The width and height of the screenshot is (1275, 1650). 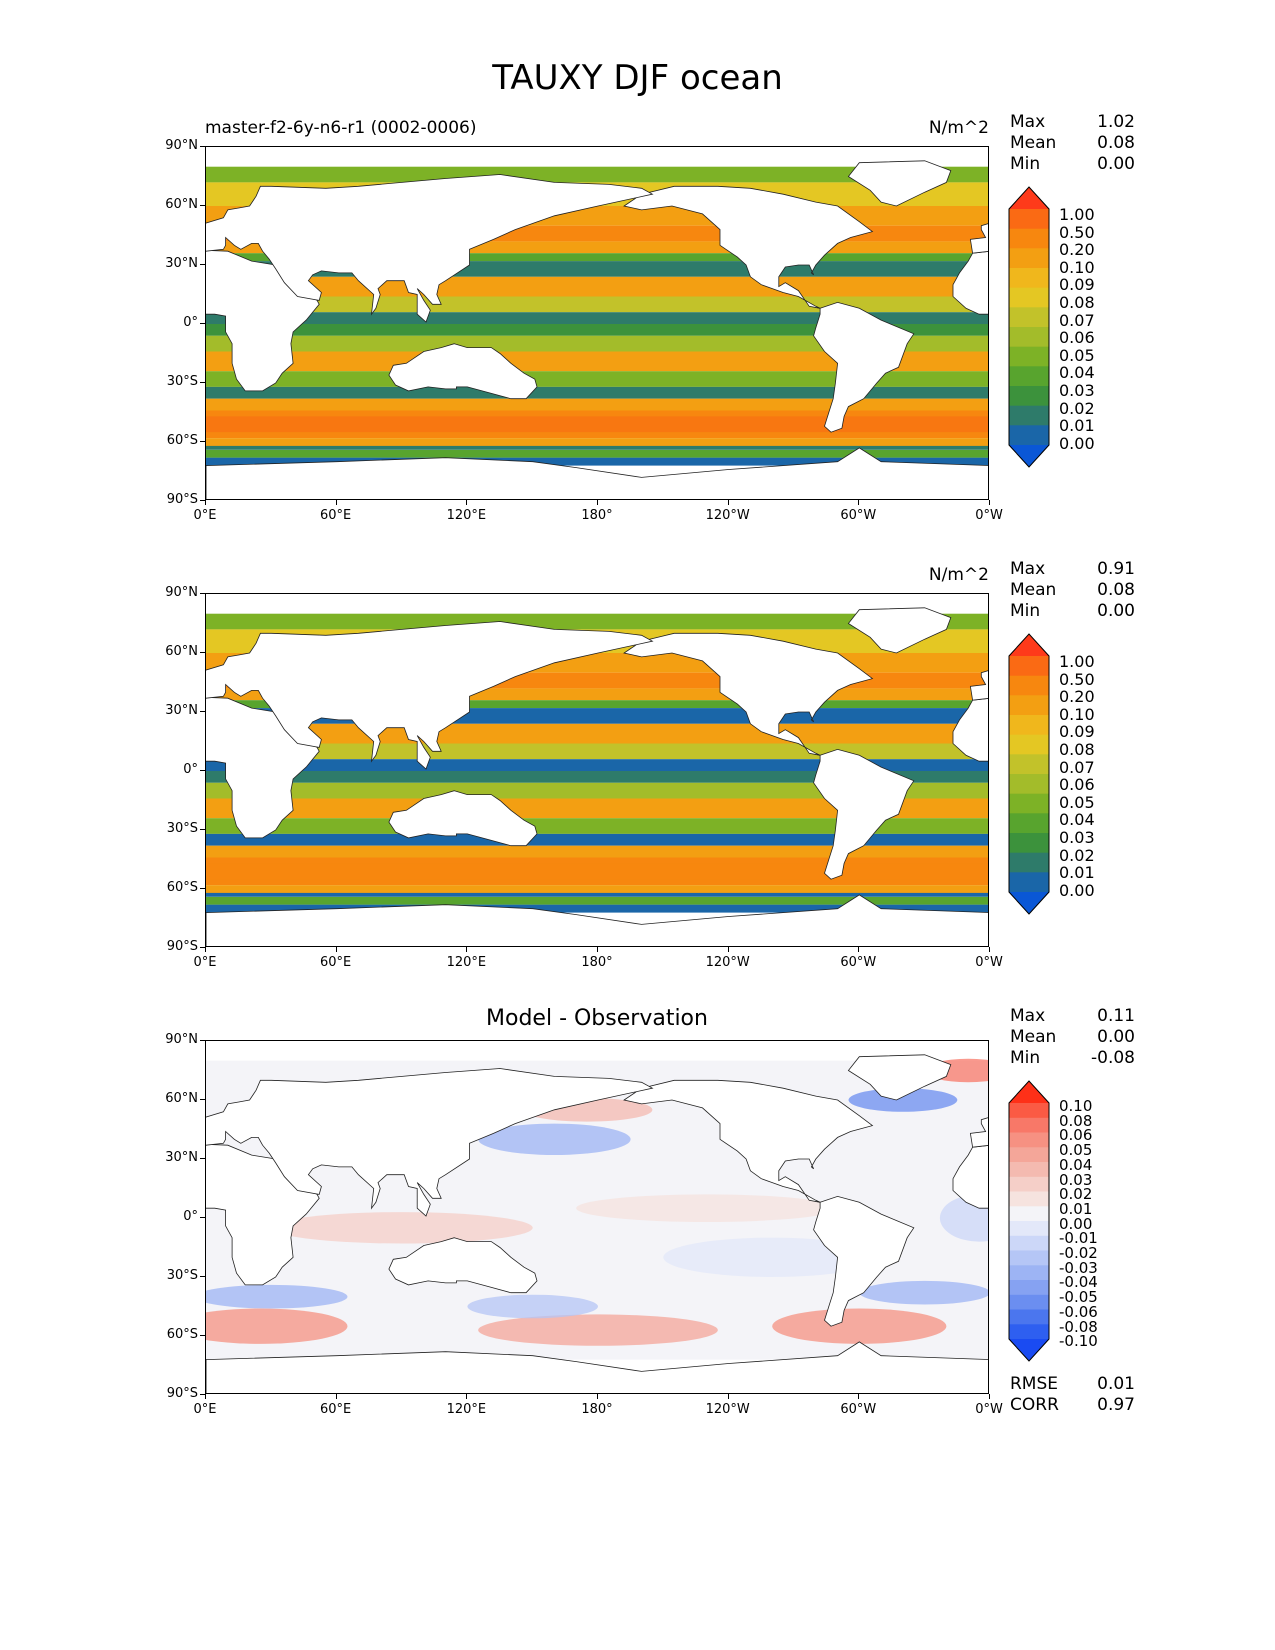 I want to click on x-tick-label: 60°E, so click(x=336, y=515).